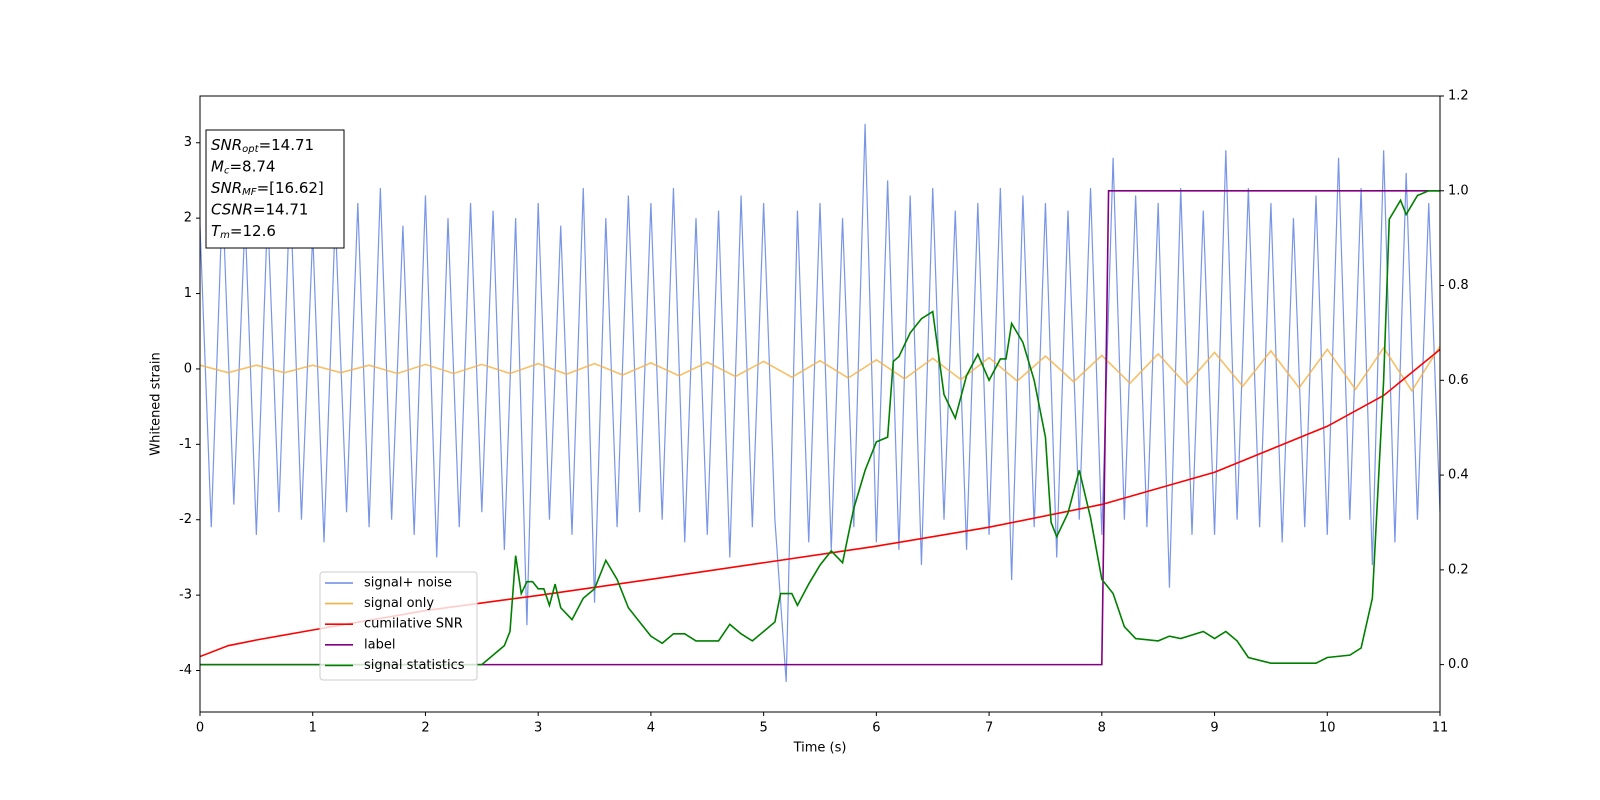 This screenshot has height=800, width=1600. I want to click on legend-label: signal+ noise, so click(408, 583).